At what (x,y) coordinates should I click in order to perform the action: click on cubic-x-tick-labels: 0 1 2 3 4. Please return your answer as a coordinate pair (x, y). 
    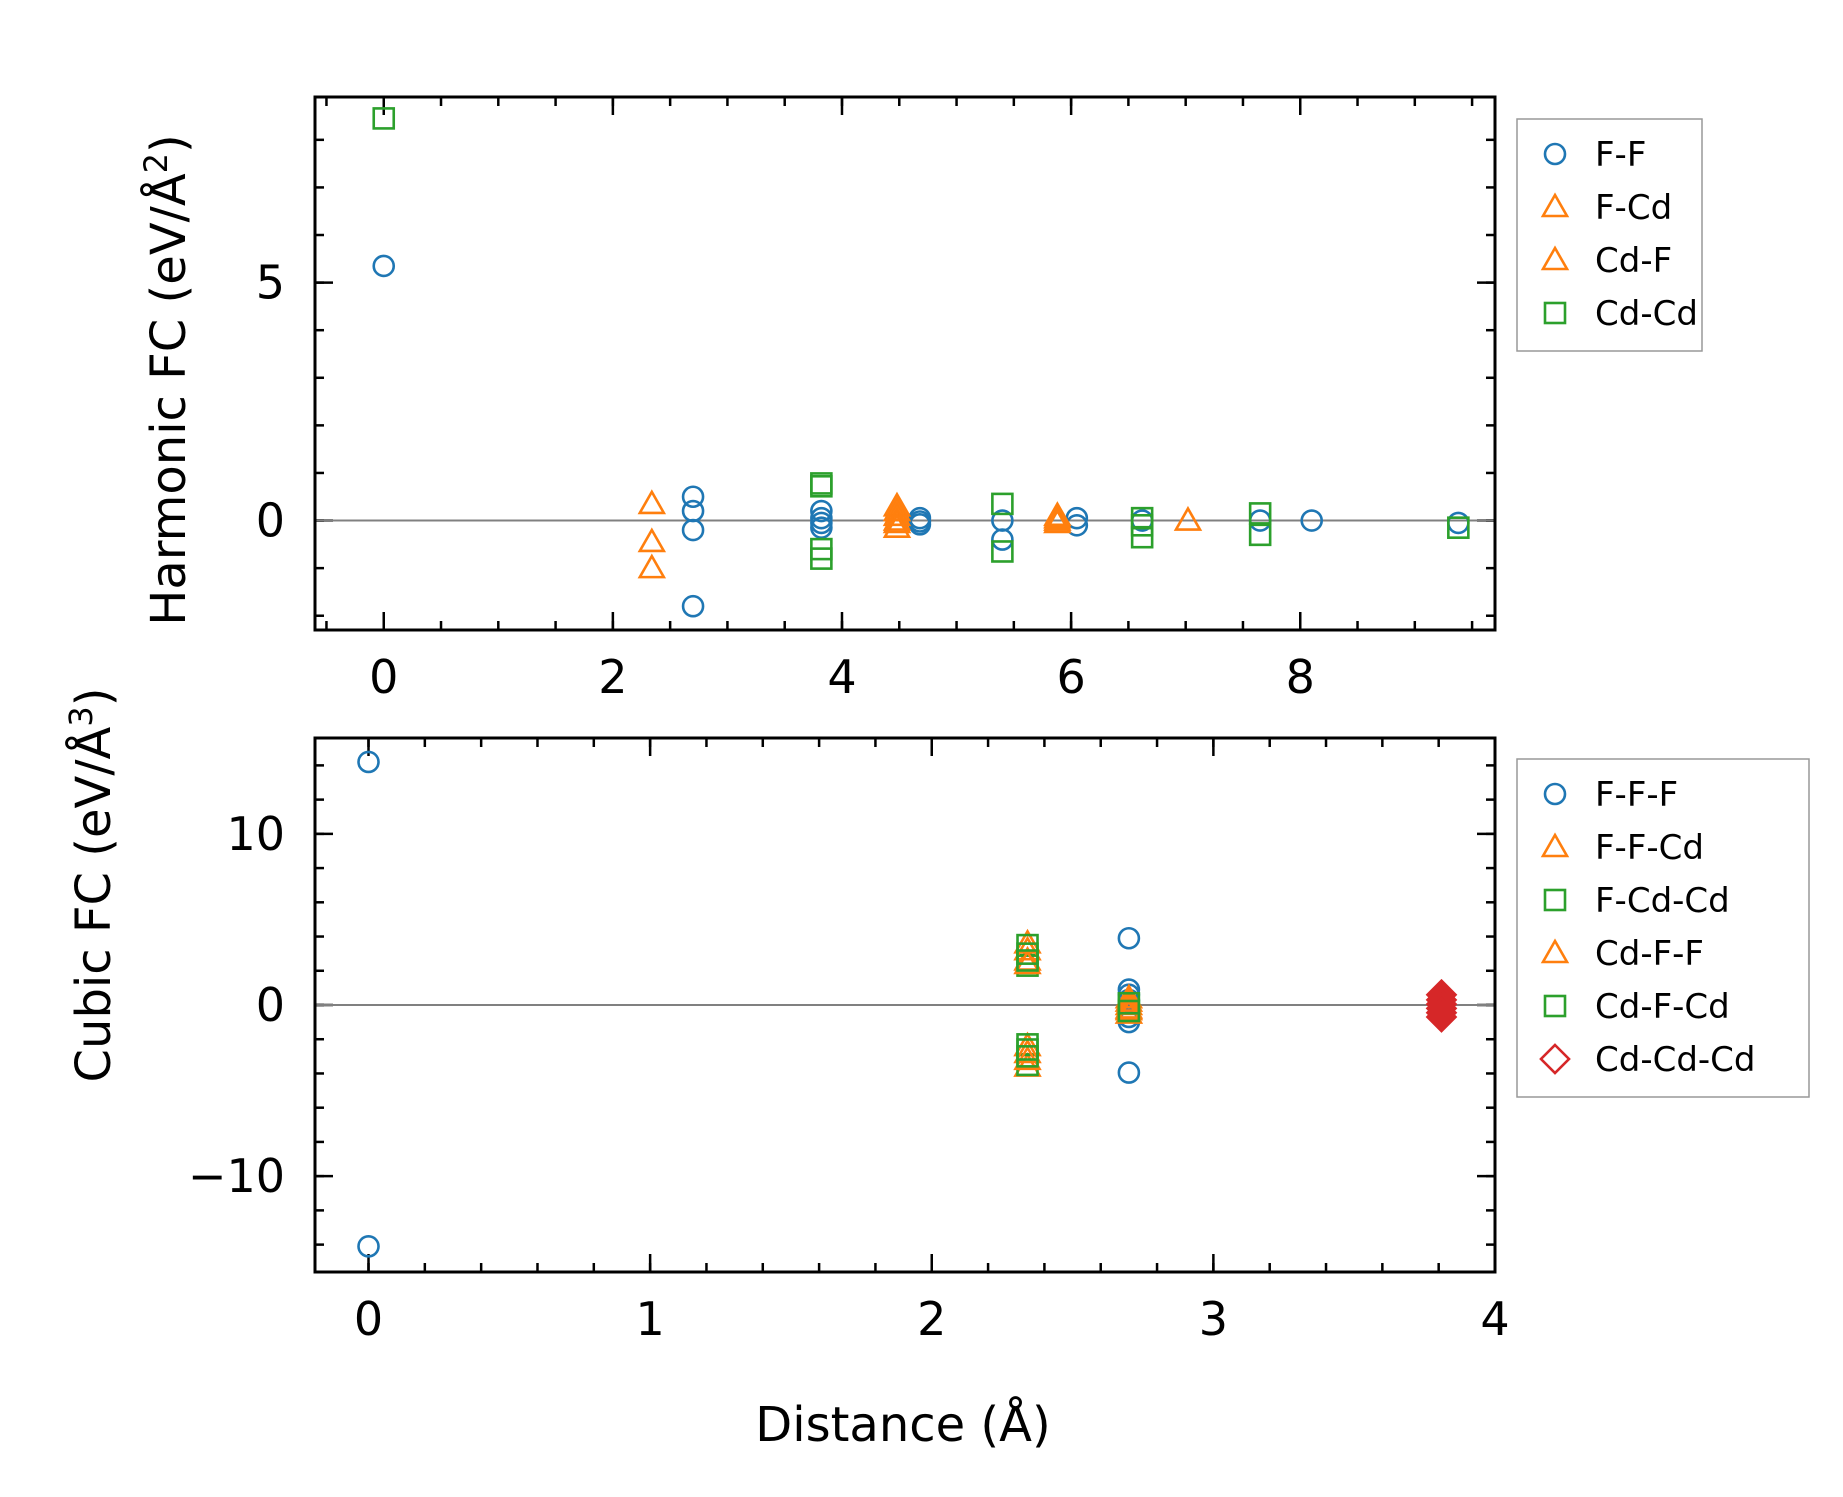
    Looking at the image, I should click on (932, 1319).